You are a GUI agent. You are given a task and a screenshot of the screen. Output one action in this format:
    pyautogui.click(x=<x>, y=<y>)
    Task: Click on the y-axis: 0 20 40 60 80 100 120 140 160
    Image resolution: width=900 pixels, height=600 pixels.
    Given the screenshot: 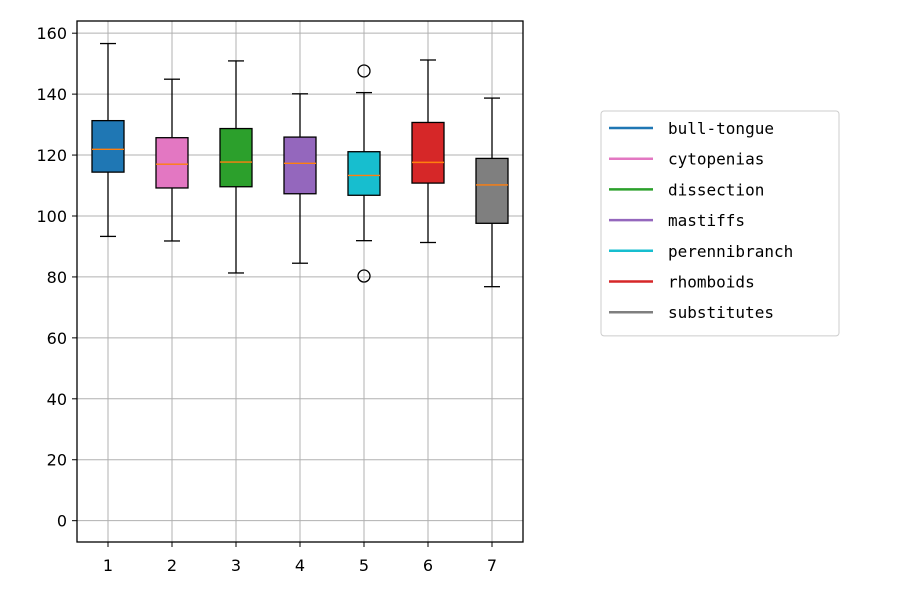 What is the action you would take?
    pyautogui.click(x=56, y=277)
    